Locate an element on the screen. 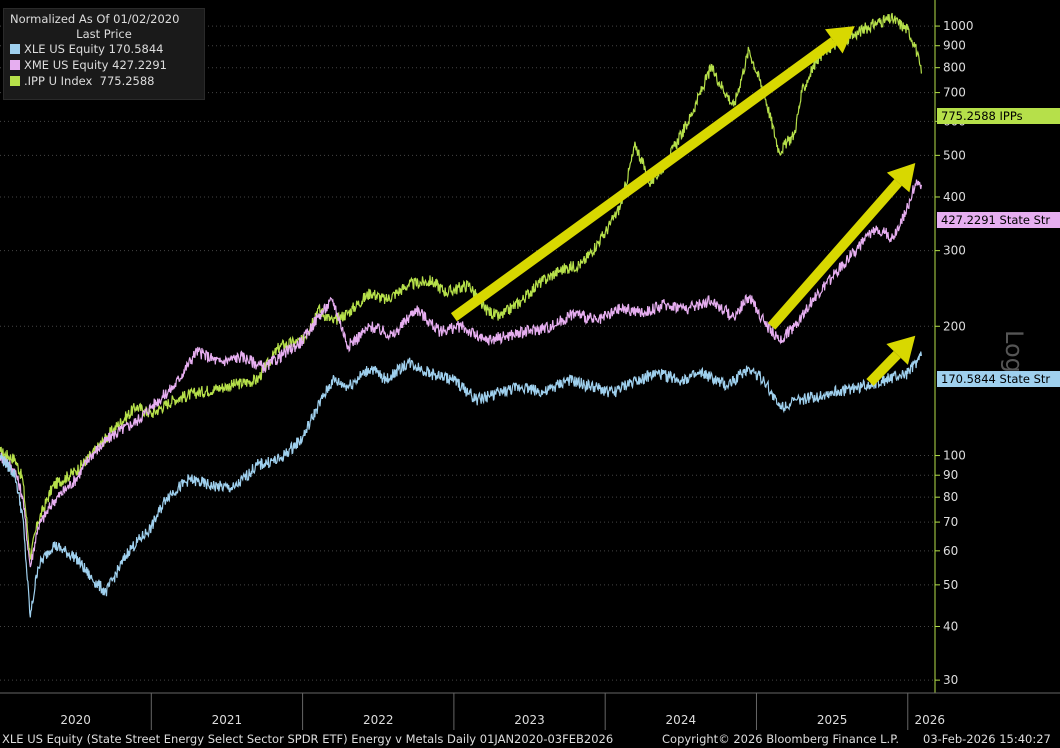 This screenshot has height=748, width=1060. legend-subheader: Last Price is located at coordinates (104, 34).